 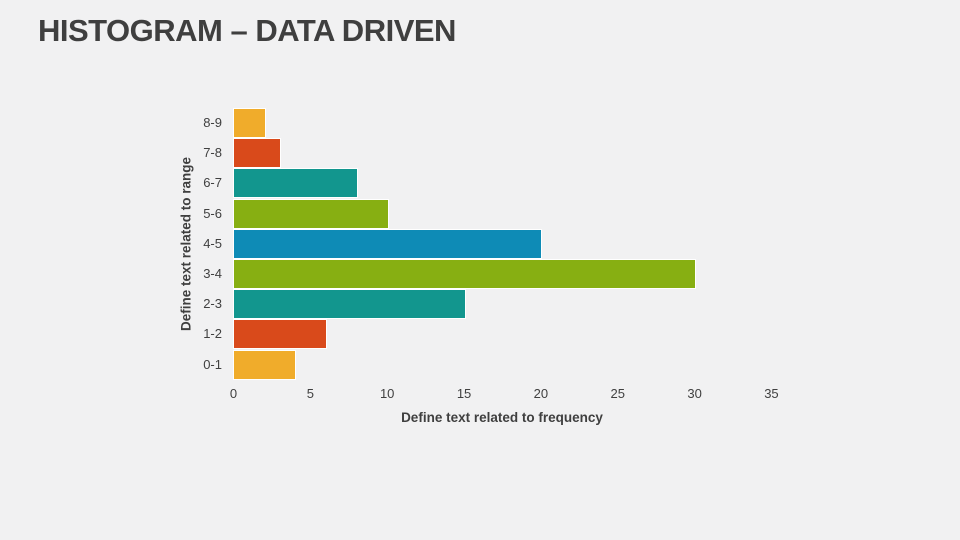 What do you see at coordinates (310, 393) in the screenshot?
I see `x-tick-label: 5` at bounding box center [310, 393].